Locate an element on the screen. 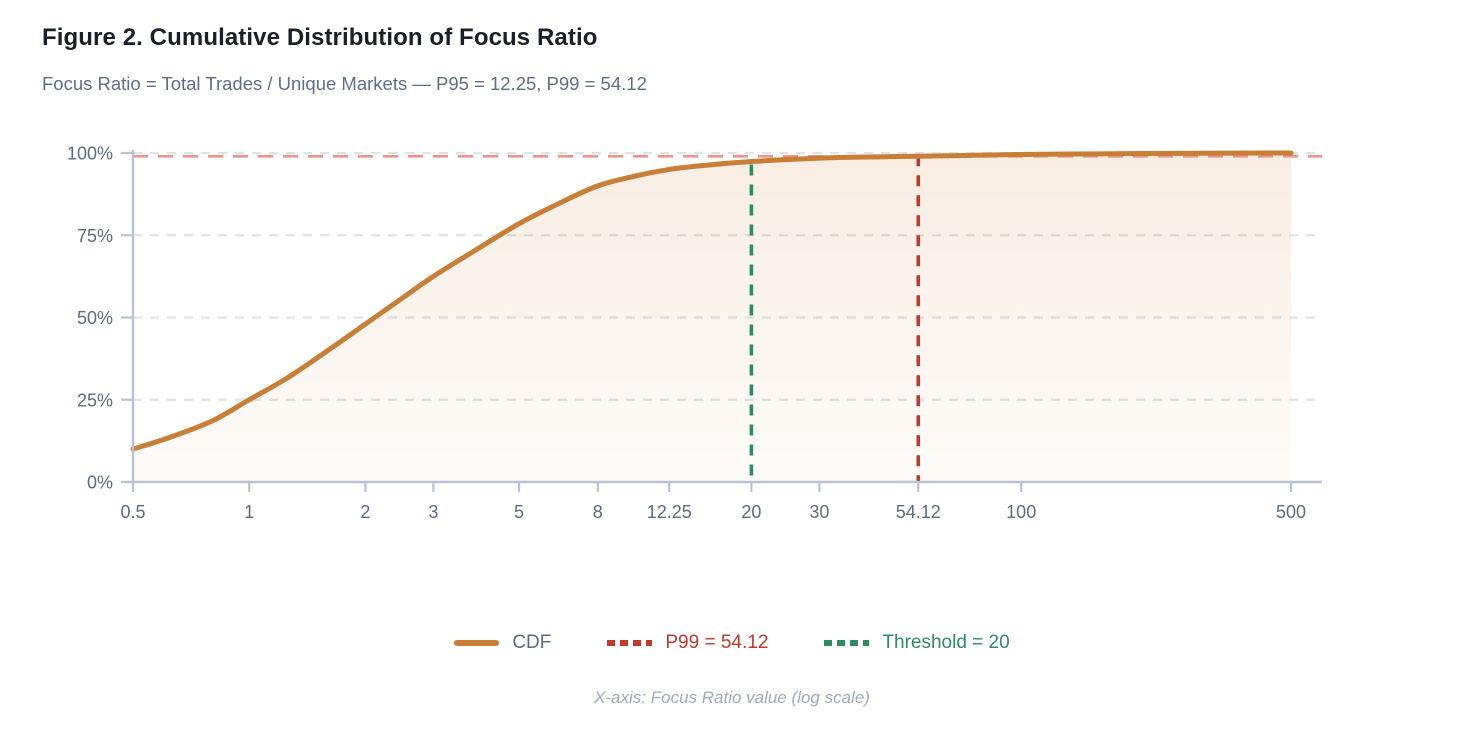  legend-item-cdf: CDF is located at coordinates (502, 643).